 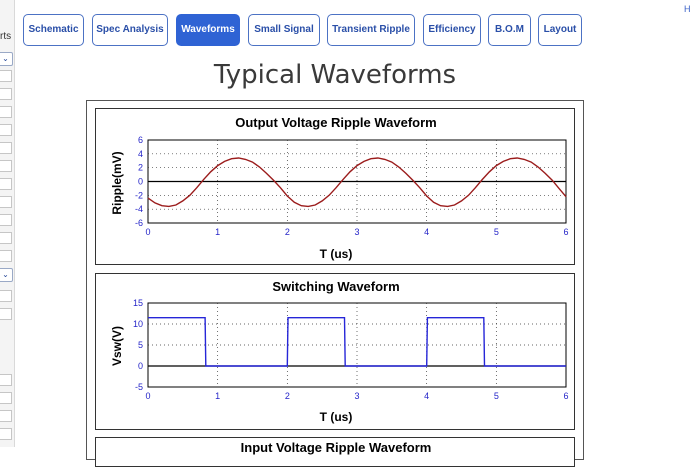 I want to click on tab-waveforms: Waveforms, so click(x=208, y=30).